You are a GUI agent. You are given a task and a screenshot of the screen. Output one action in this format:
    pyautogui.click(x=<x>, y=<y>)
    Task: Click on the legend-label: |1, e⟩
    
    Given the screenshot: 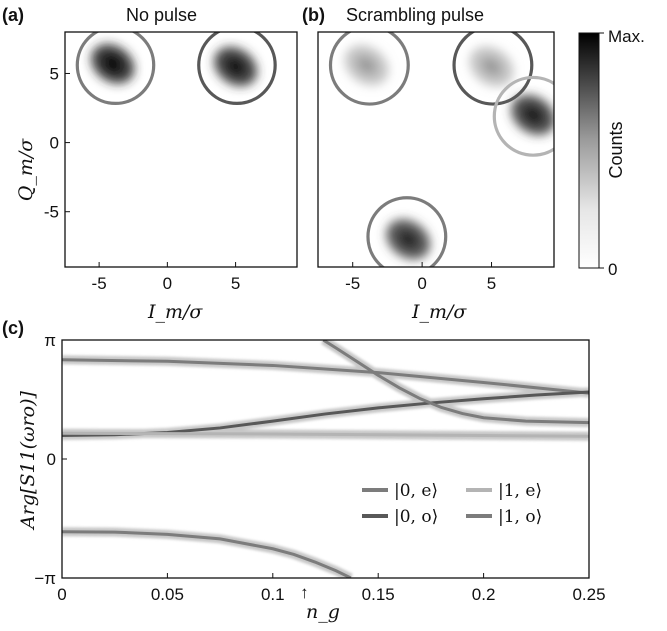 What is the action you would take?
    pyautogui.click(x=520, y=491)
    